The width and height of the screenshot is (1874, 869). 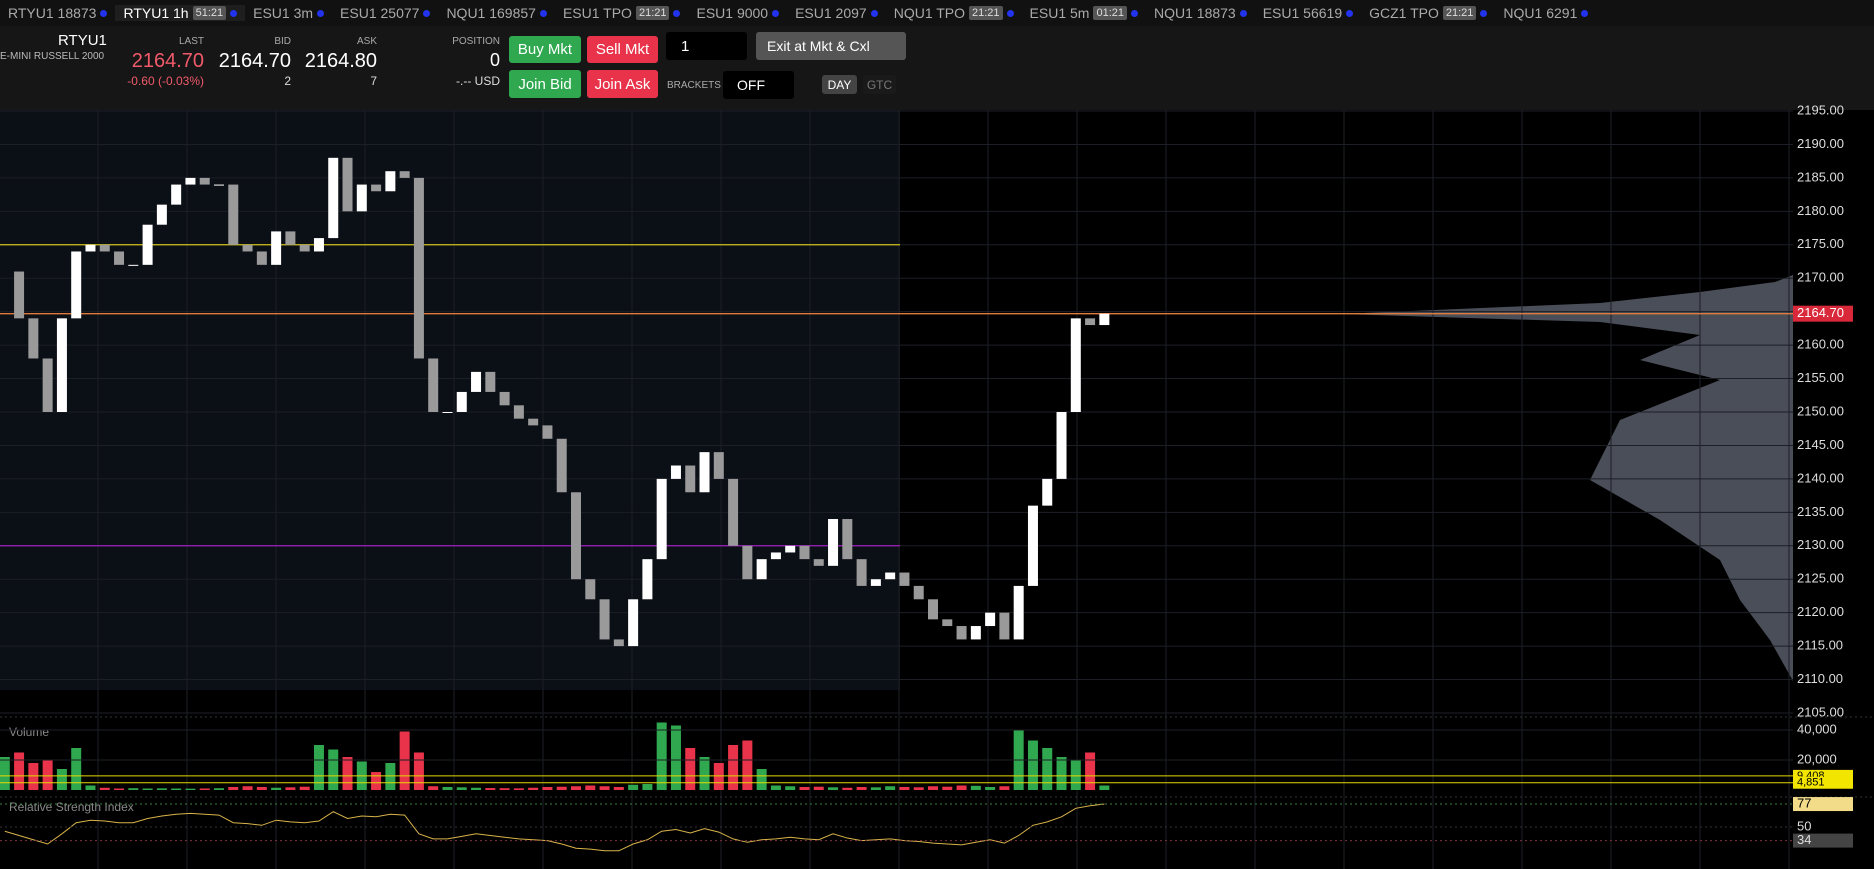 I want to click on tab: GCZ1 TPO 21:21, so click(x=1428, y=13).